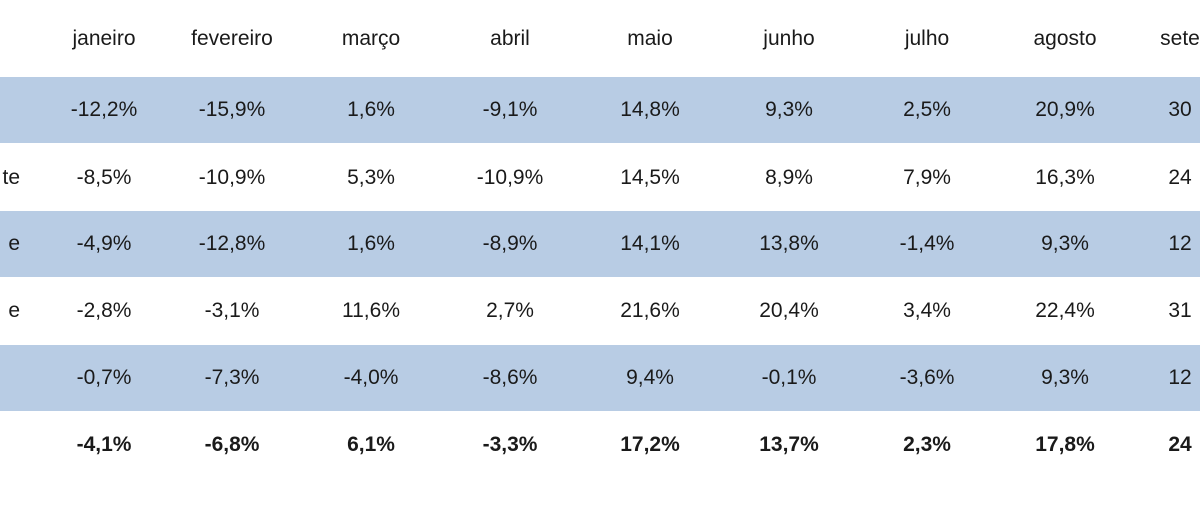 This screenshot has width=1200, height=512. What do you see at coordinates (104, 377) in the screenshot?
I see `table-cell: -0,7%` at bounding box center [104, 377].